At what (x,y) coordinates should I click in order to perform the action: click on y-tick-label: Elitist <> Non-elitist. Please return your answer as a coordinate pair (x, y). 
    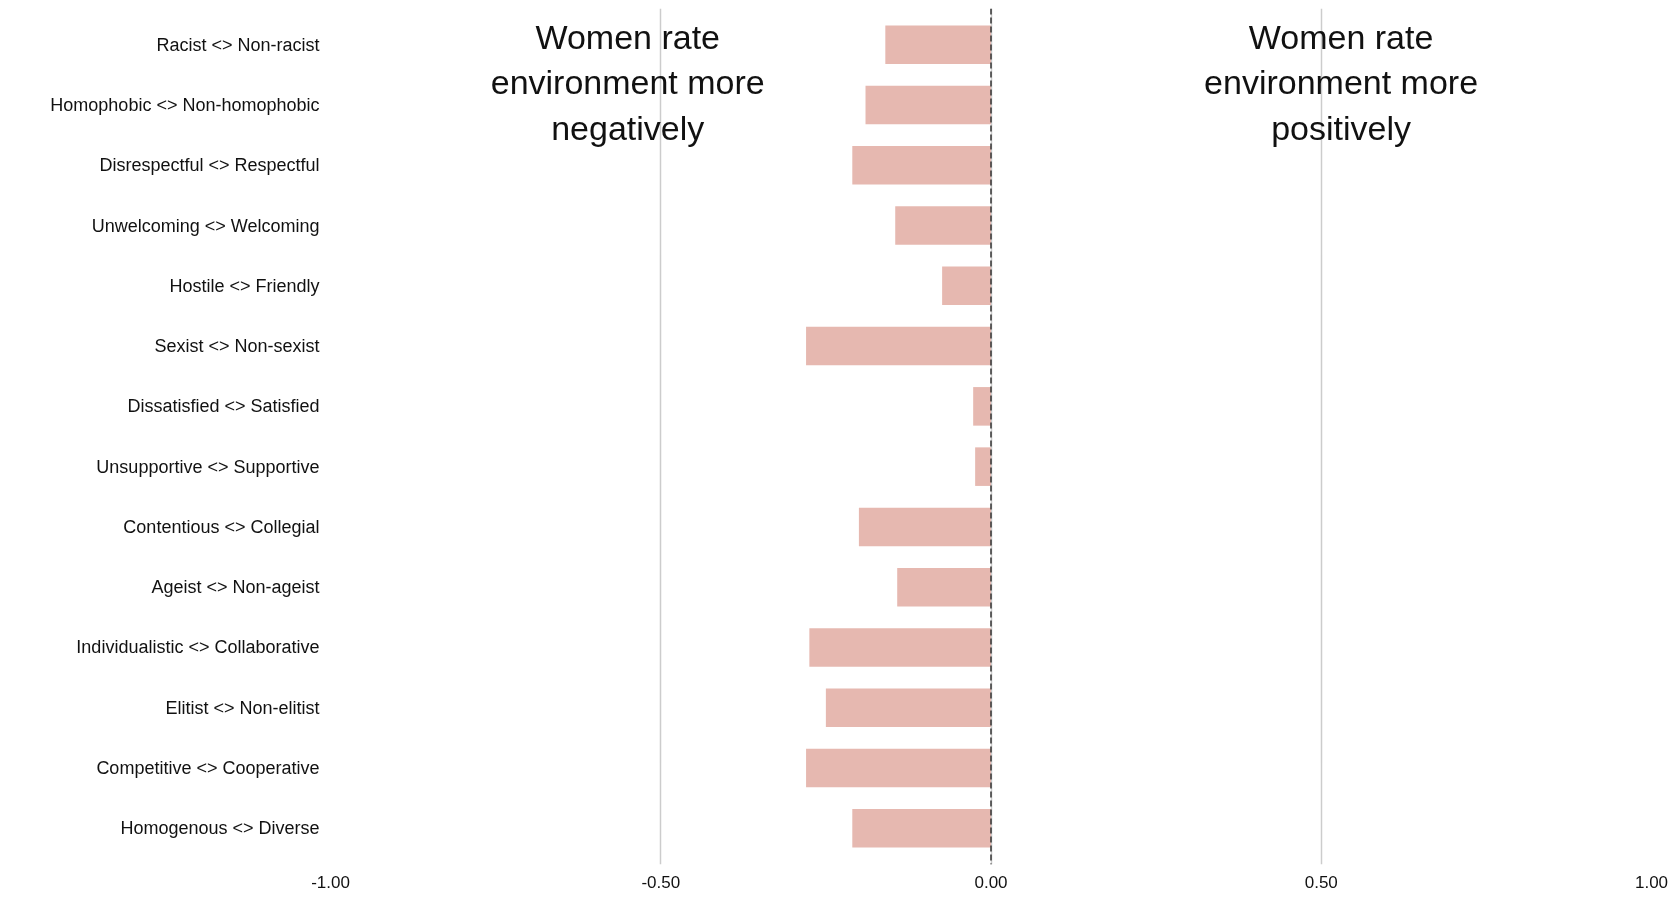
    Looking at the image, I should click on (242, 707).